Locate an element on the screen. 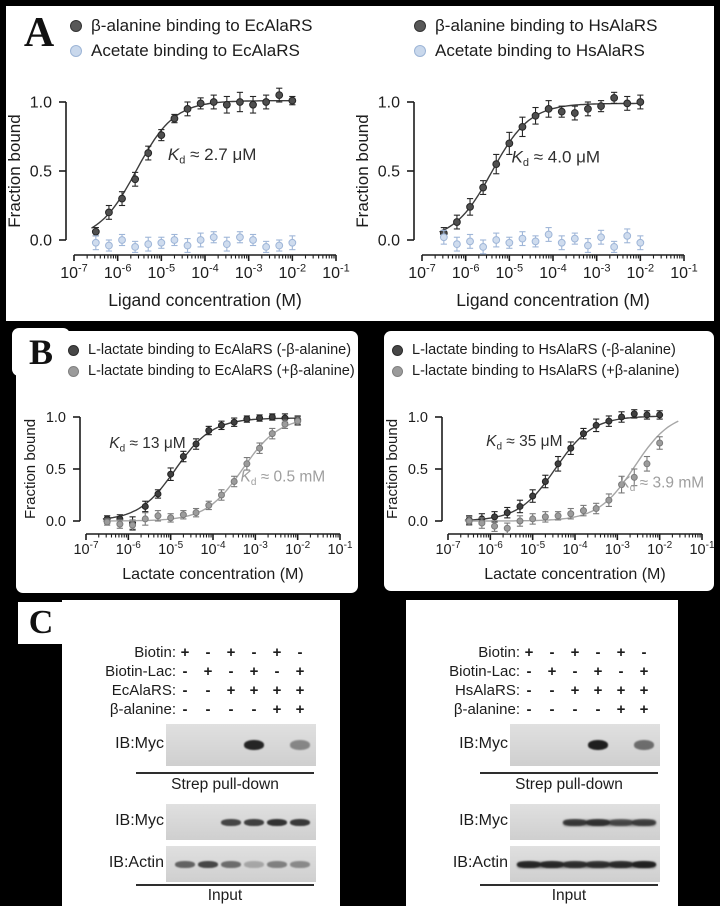  x-tick-label: 10⁻⁵ is located at coordinates (162, 272).